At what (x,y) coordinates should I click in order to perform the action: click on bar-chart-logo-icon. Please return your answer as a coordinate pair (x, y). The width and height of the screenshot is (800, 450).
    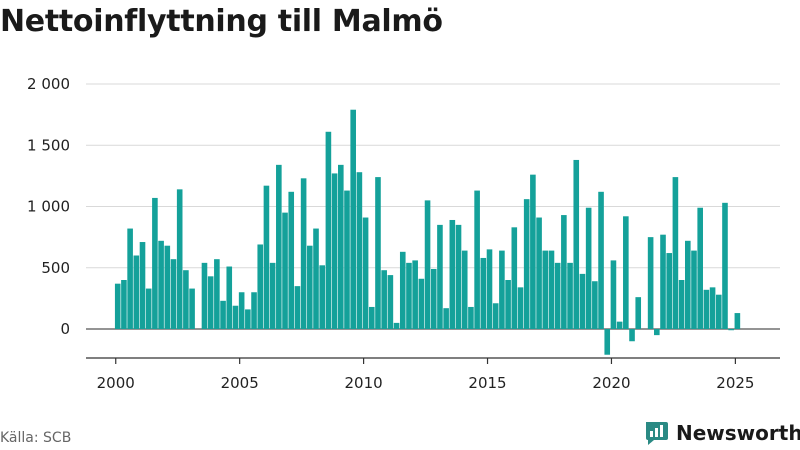
    Looking at the image, I should click on (657, 433).